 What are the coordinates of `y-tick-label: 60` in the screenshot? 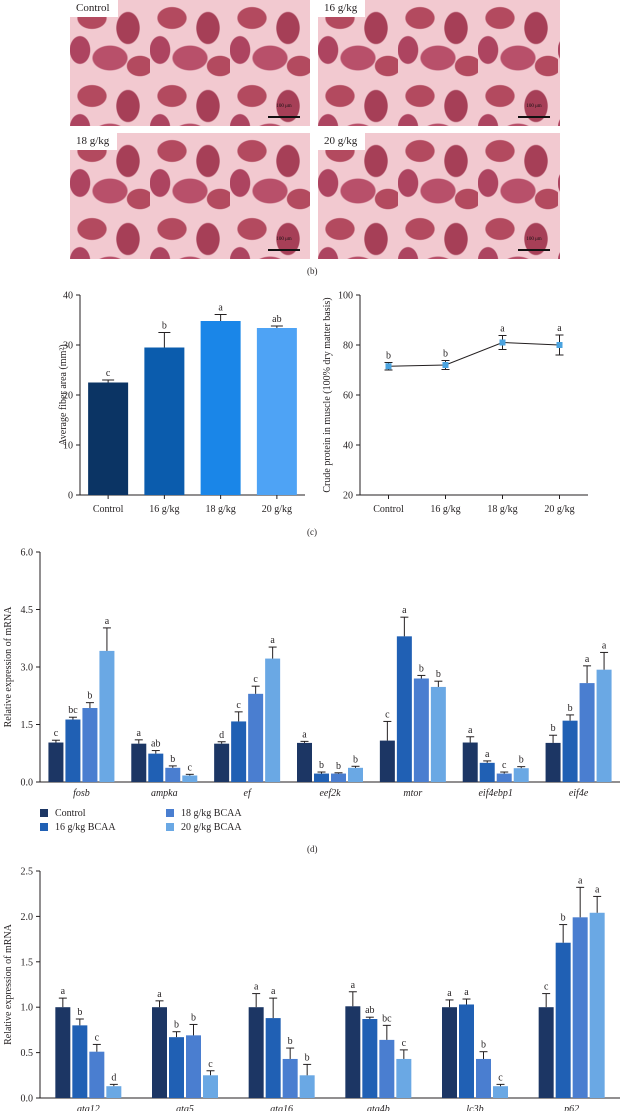 It's located at (348, 396).